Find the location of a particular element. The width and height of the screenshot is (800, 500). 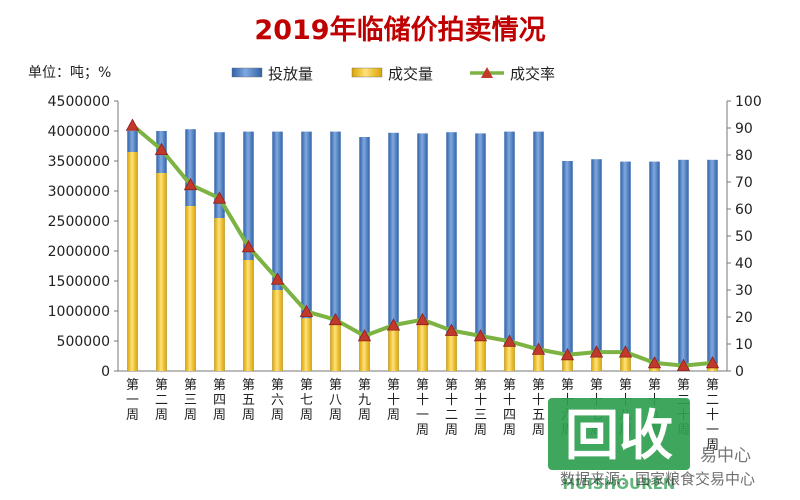

legend-label: 投放量 is located at coordinates (290, 74).